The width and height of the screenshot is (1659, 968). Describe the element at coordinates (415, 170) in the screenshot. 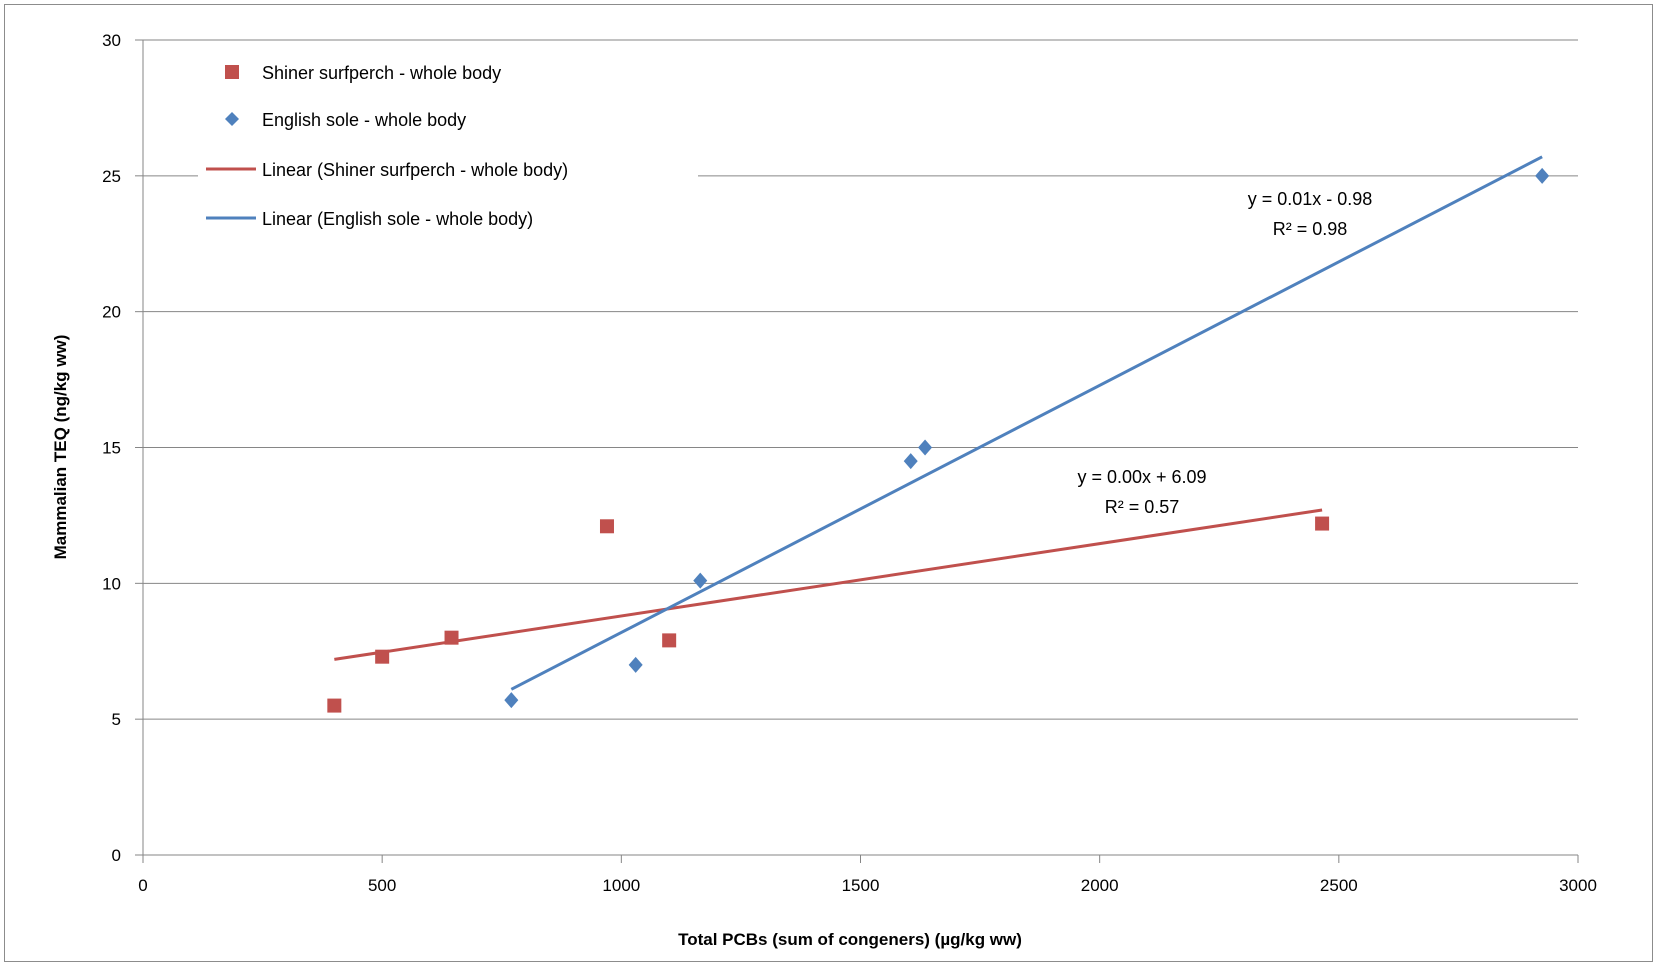

I see `legend-label-shiner-trend: Linear (Shiner surfperch - whole body)` at that location.